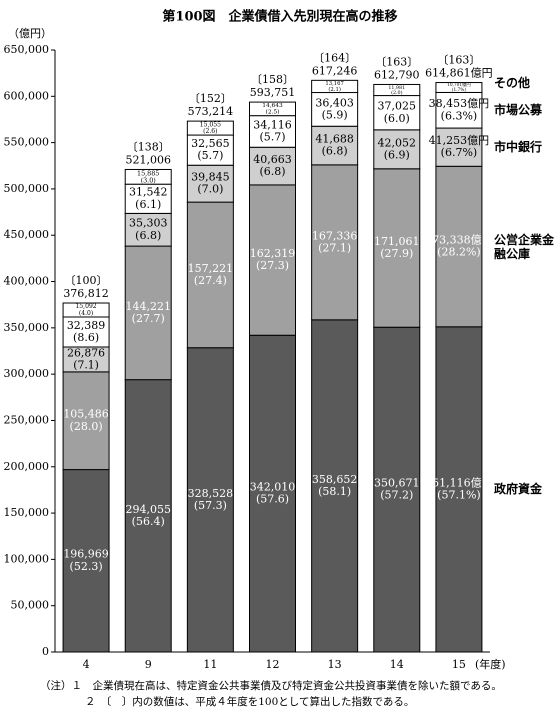  What do you see at coordinates (27, 188) in the screenshot?
I see `y-tick-label: 500,000` at bounding box center [27, 188].